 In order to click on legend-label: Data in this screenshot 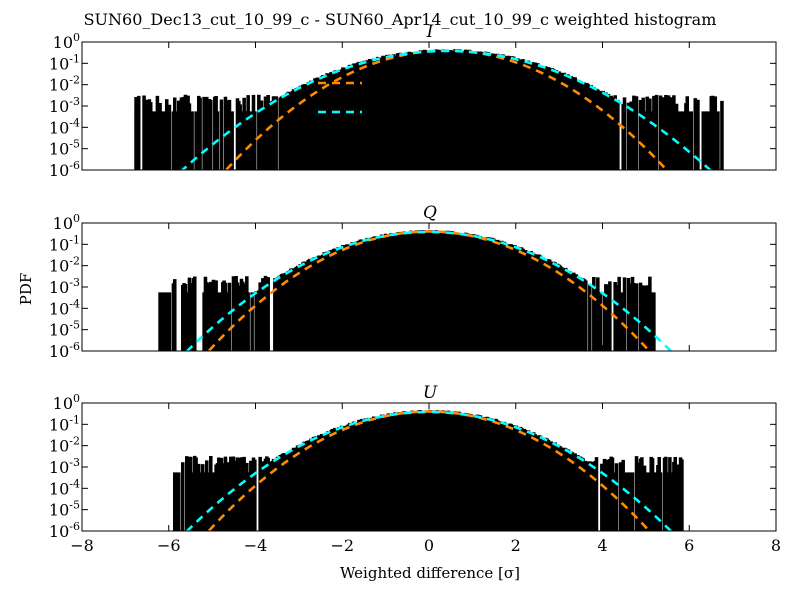, I will do `click(400, 142)`.